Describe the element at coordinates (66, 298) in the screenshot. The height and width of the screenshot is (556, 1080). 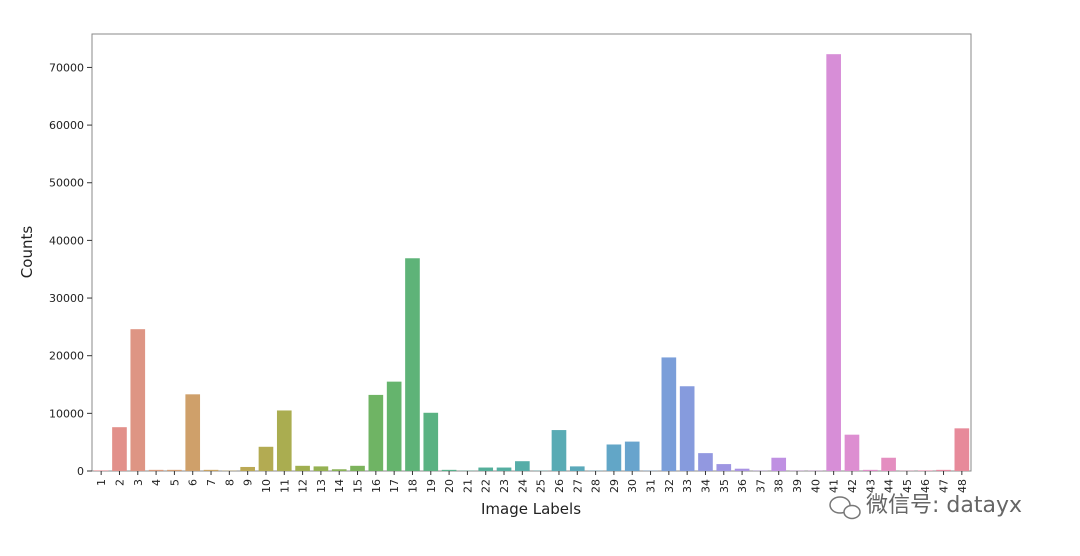
I see `y-tick-label: 30000` at that location.